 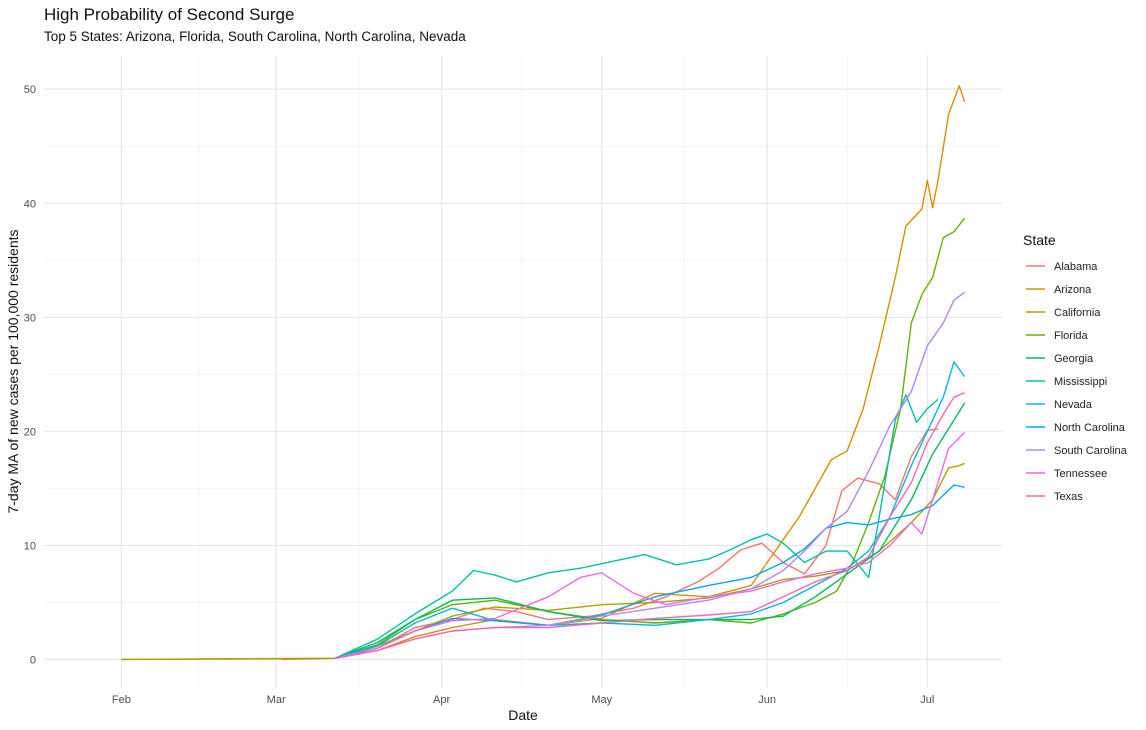 I want to click on y-tick-label: 40, so click(x=30, y=204).